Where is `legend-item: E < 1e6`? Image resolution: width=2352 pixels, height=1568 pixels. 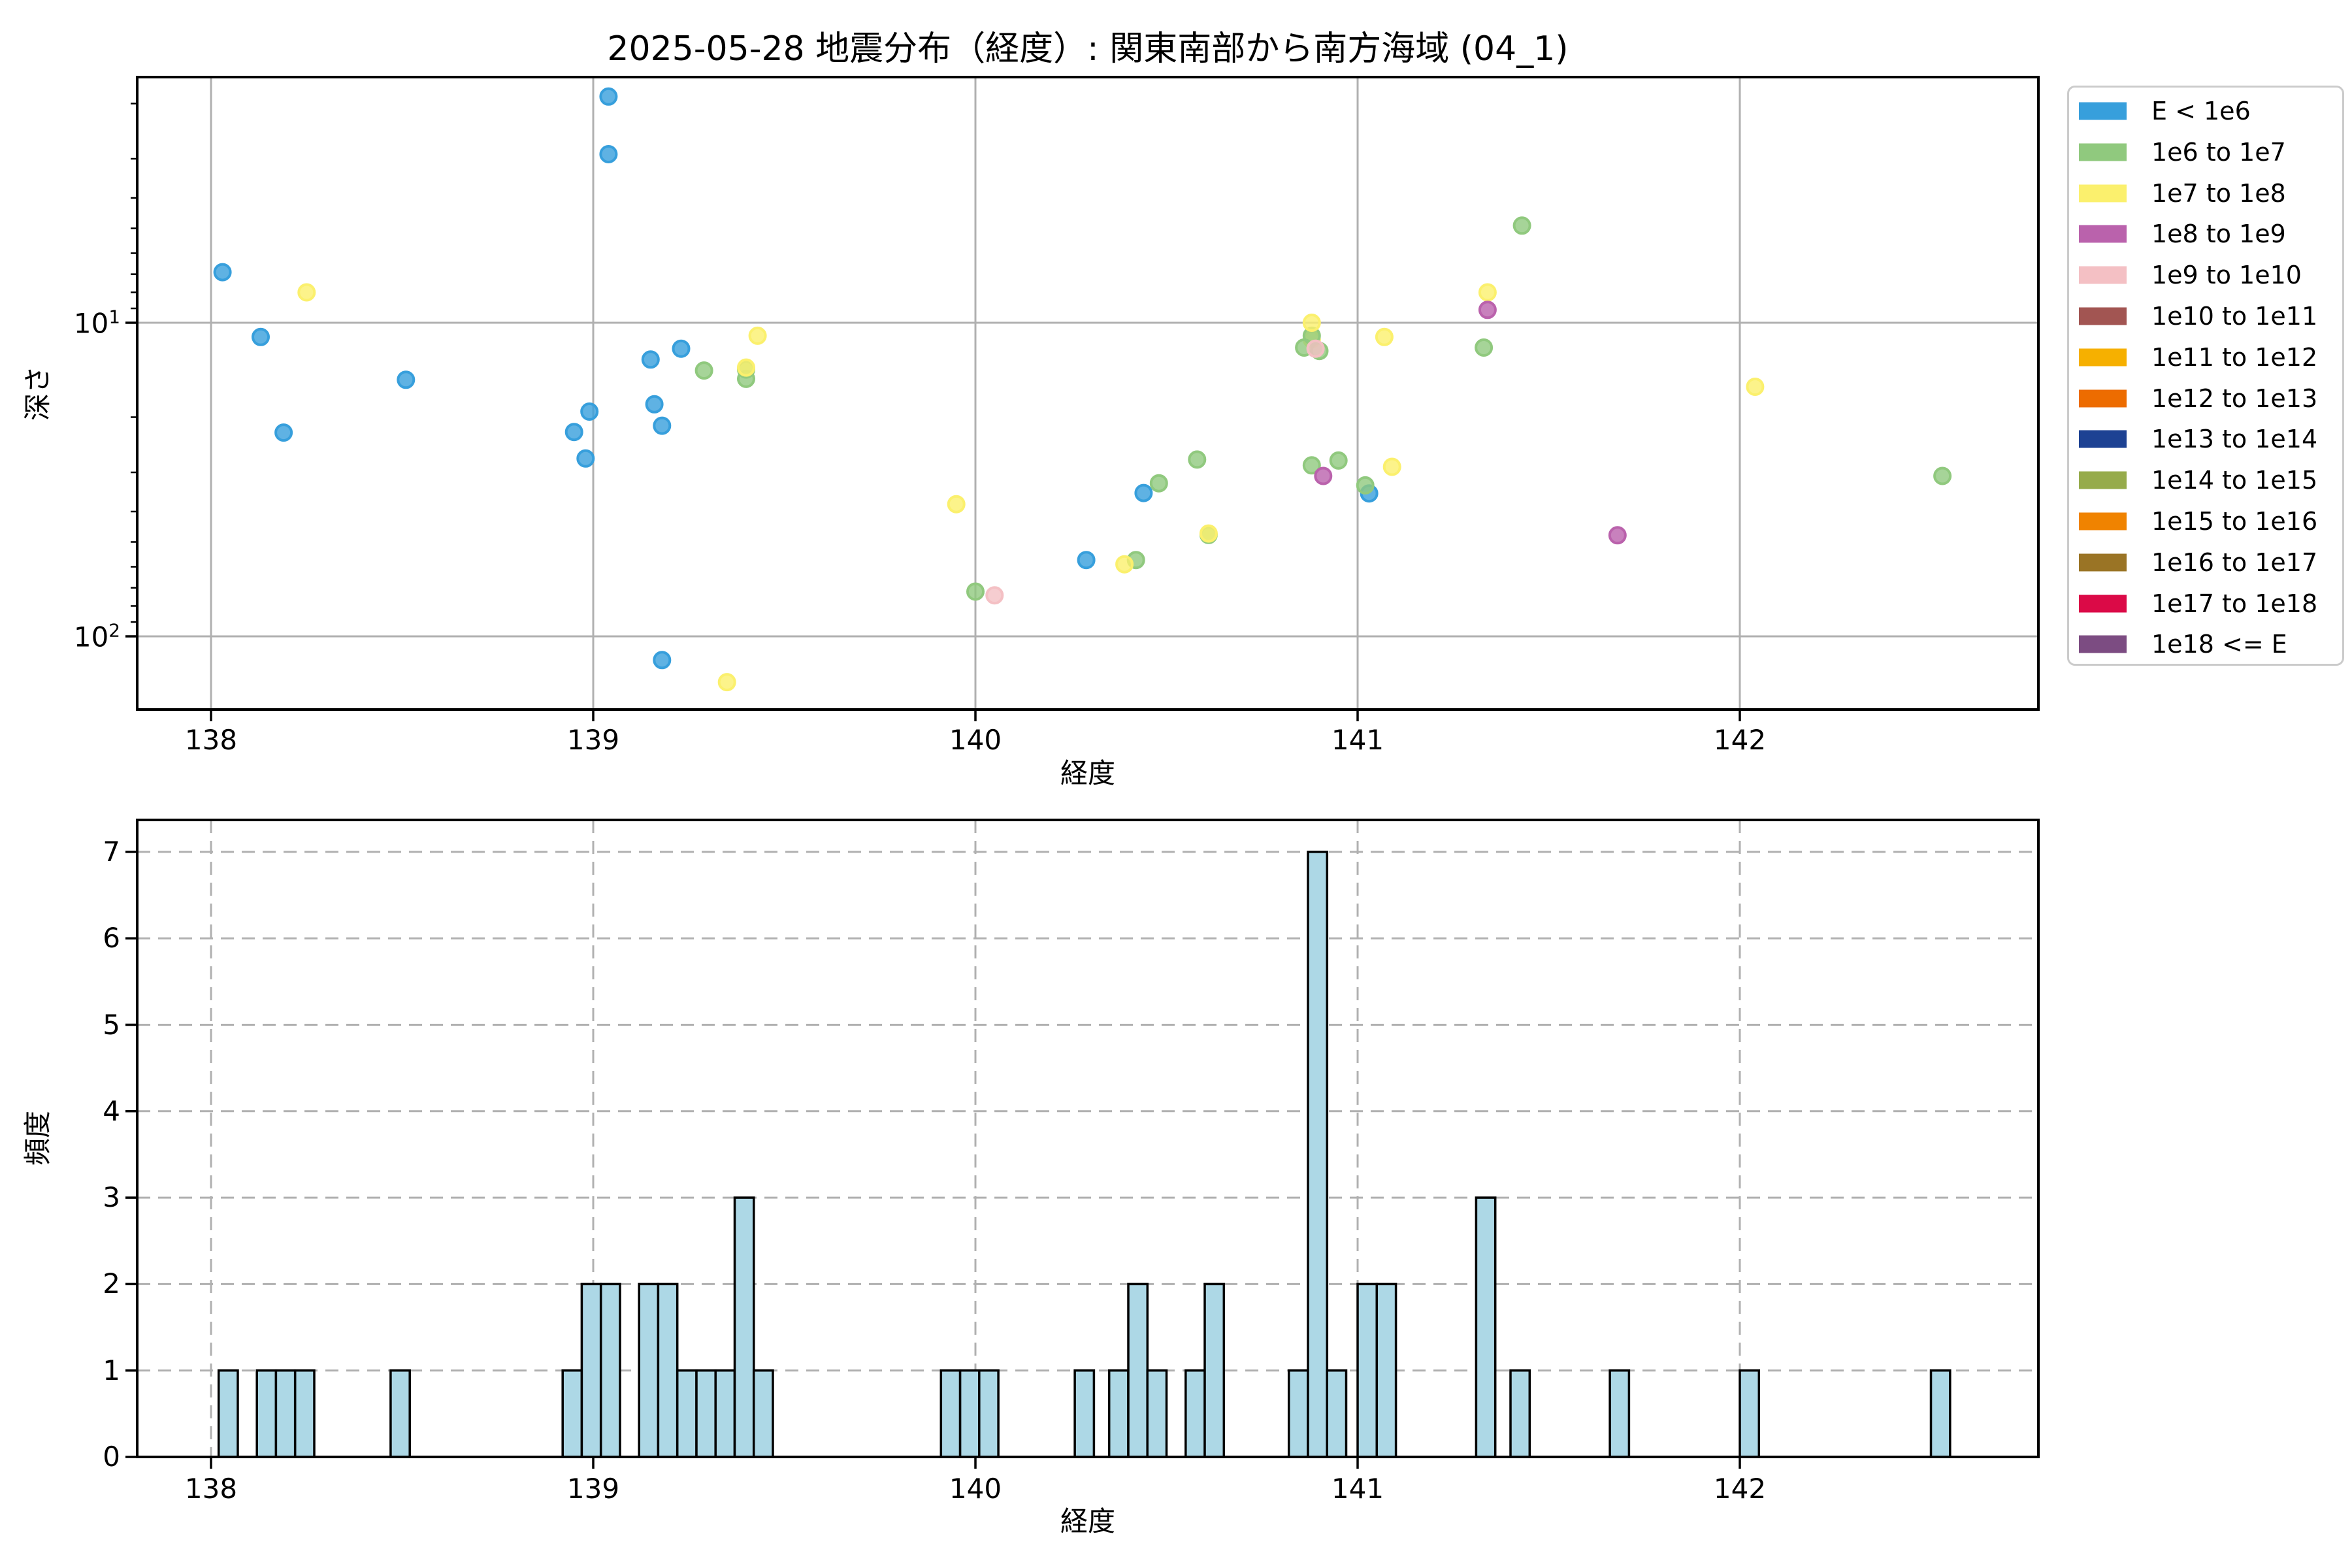
legend-item: E < 1e6 is located at coordinates (2205, 111).